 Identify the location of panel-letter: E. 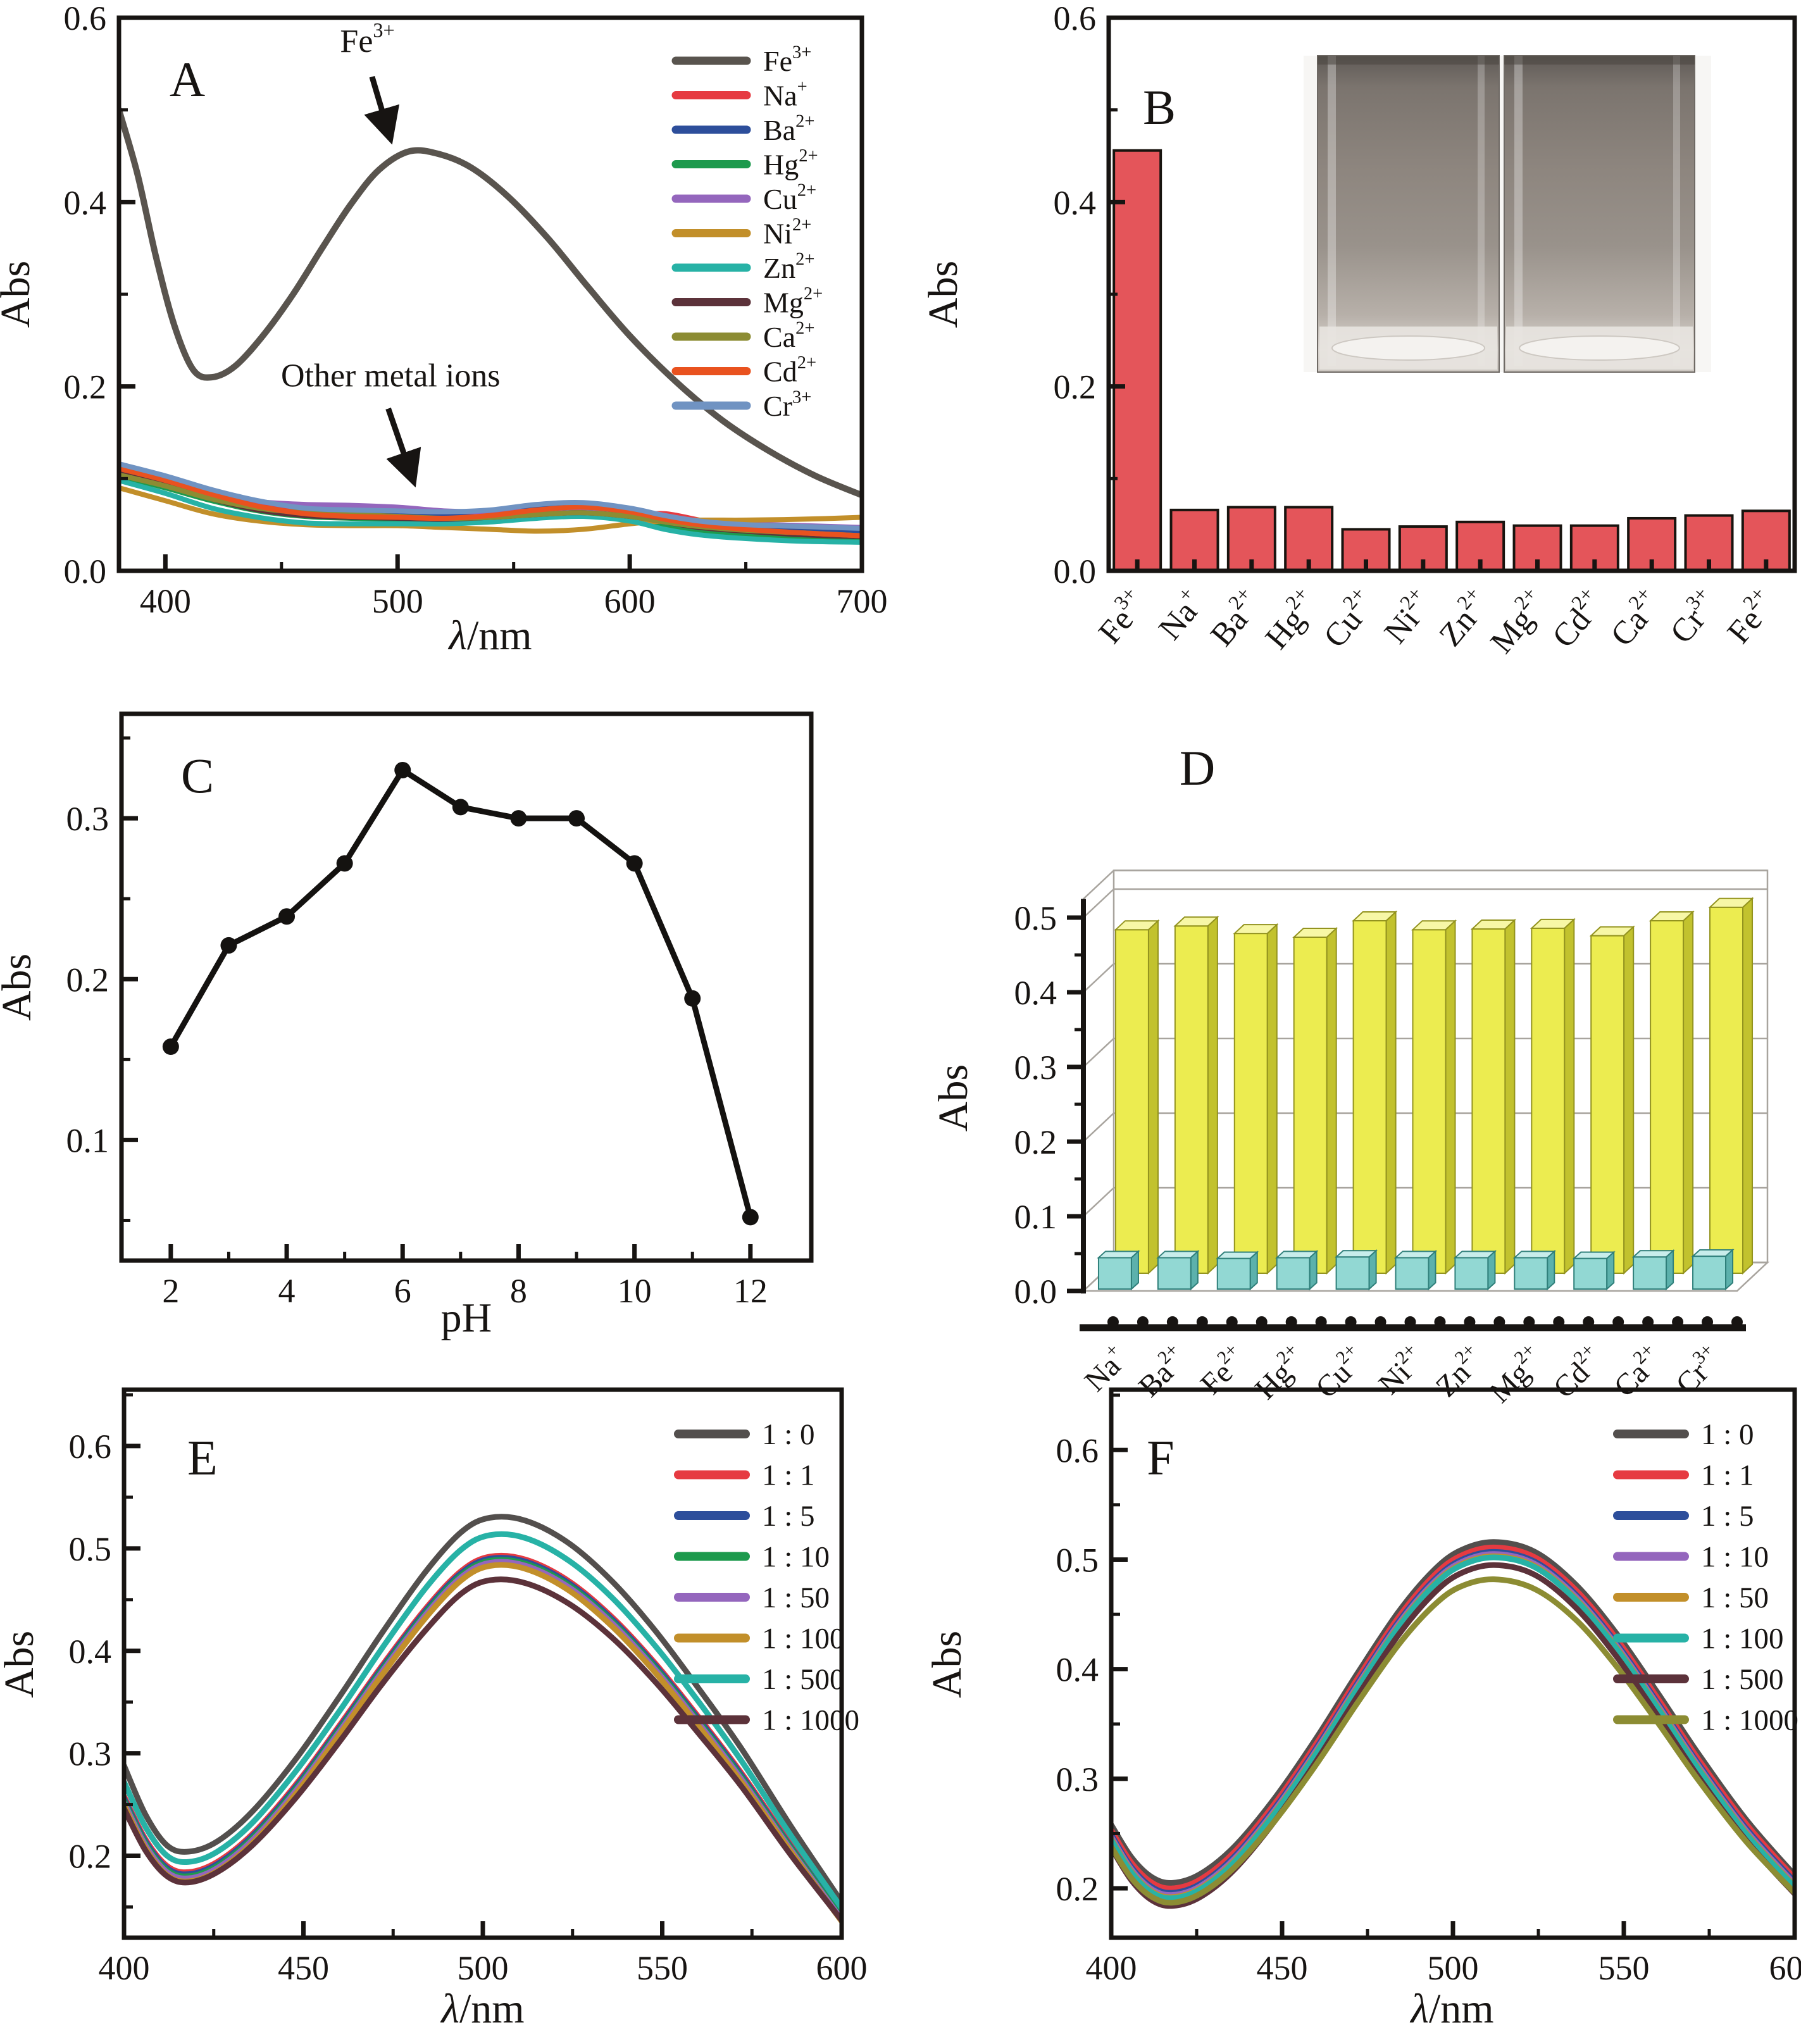
(202, 1457).